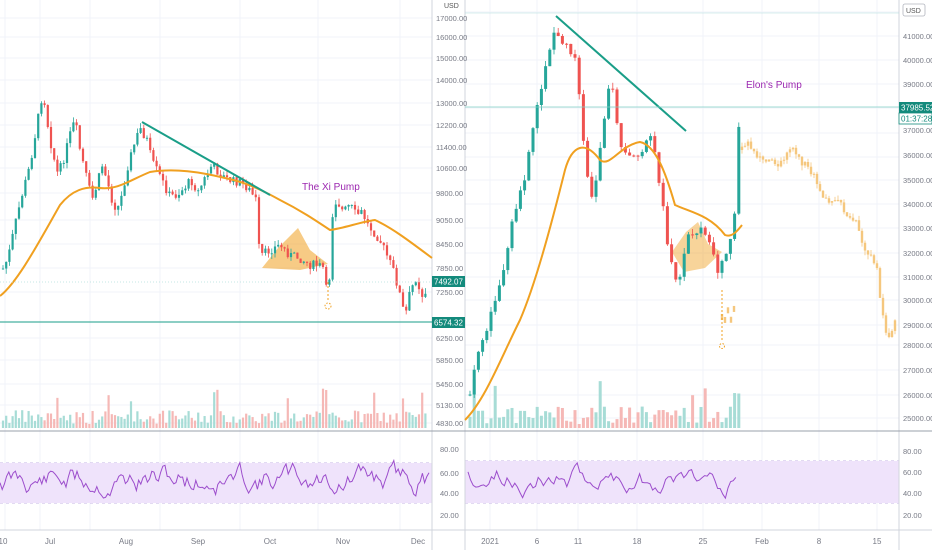 The image size is (932, 550). I want to click on right-rsi-tick: 20.00, so click(912, 515).